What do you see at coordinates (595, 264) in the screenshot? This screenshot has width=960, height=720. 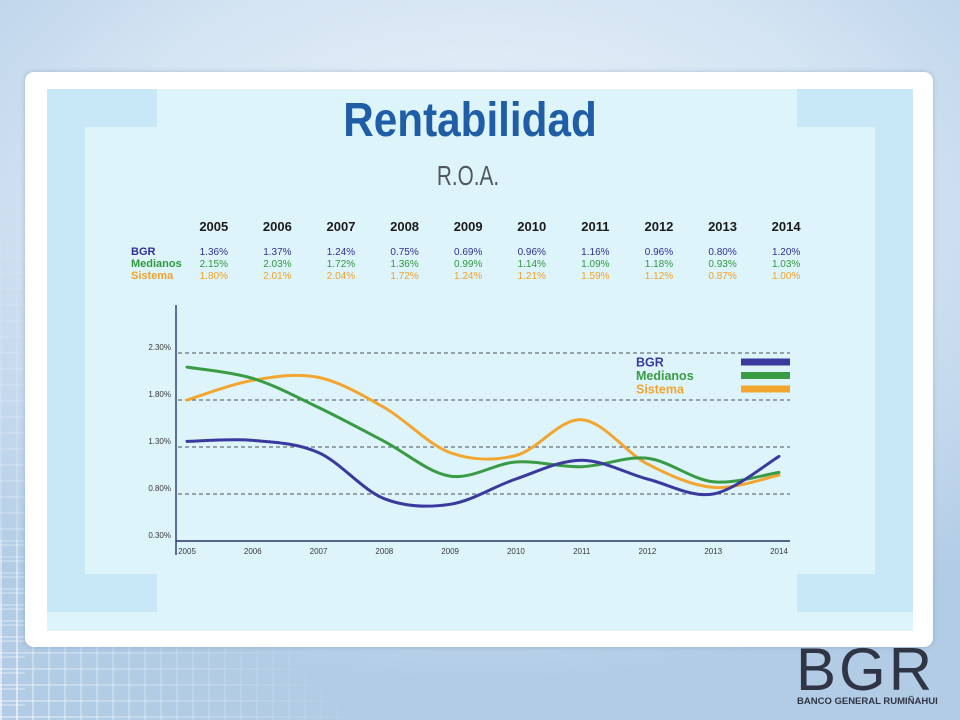 I see `roa-value: 1.09%` at bounding box center [595, 264].